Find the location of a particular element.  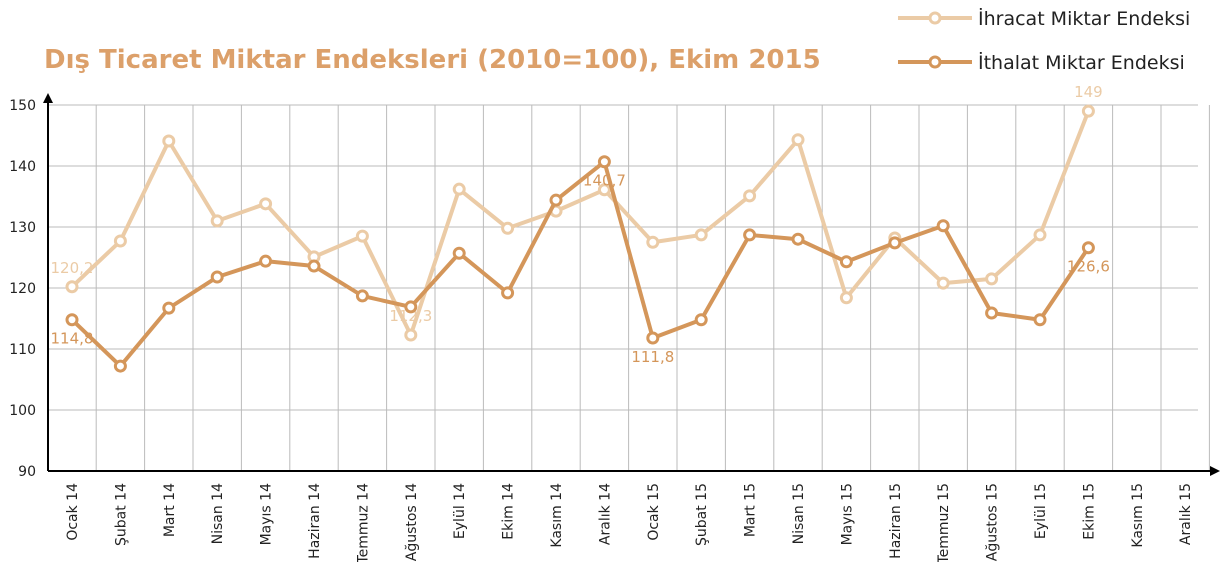

y-tick-label: 120 is located at coordinates (22, 289).